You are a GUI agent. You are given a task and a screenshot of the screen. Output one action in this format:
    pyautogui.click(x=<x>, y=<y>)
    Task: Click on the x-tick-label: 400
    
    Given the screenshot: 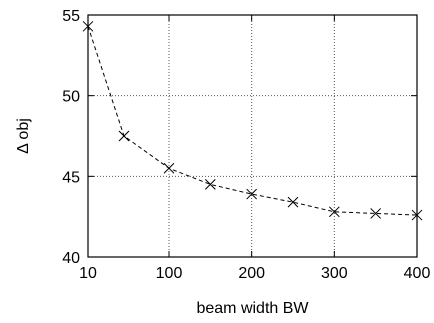 What is the action you would take?
    pyautogui.click(x=417, y=273)
    